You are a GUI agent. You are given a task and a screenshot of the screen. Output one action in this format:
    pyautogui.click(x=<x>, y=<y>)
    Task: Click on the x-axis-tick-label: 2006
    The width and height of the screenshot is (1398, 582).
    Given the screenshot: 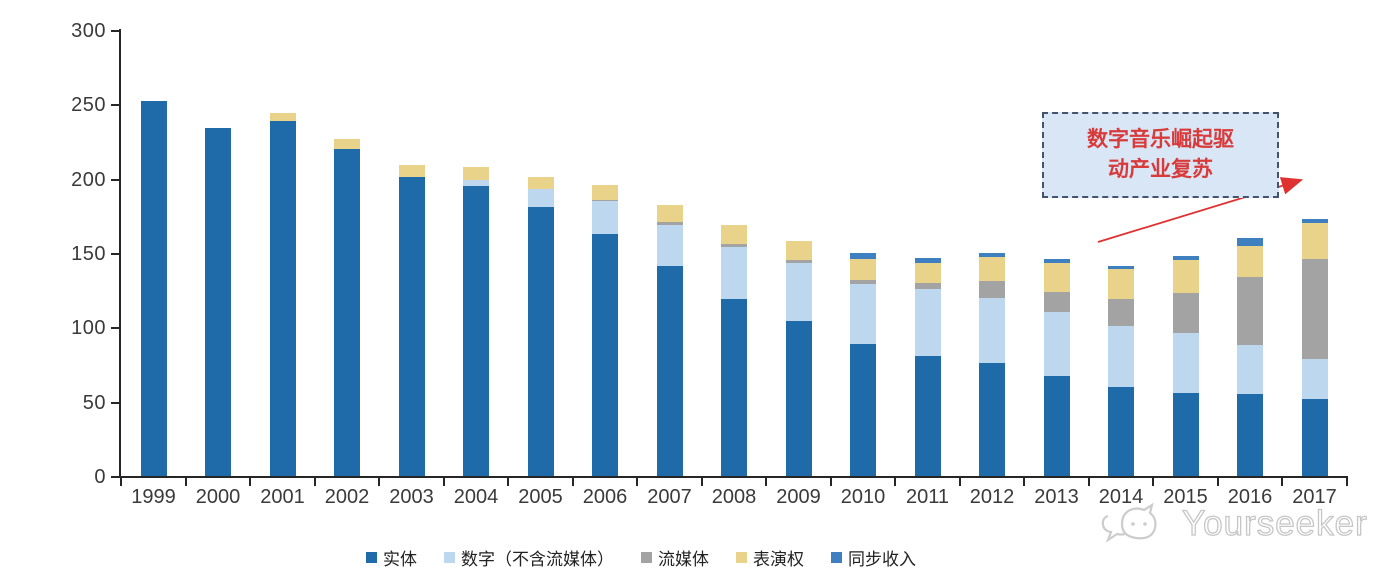 What is the action you would take?
    pyautogui.click(x=605, y=497)
    